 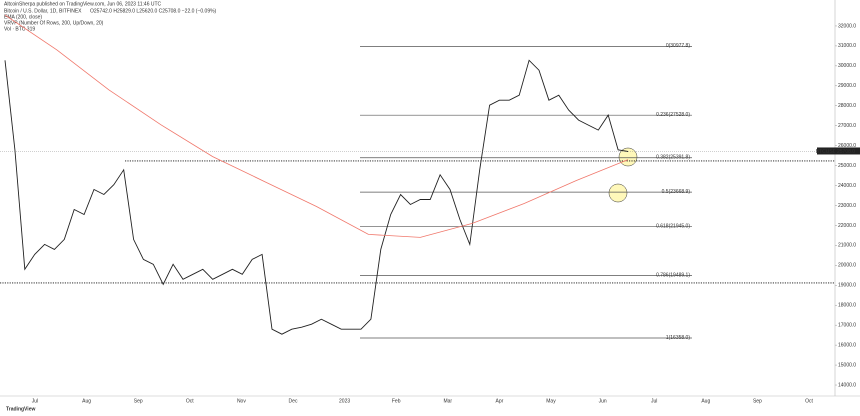 What do you see at coordinates (678, 338) in the screenshot?
I see `fib-label: 1(16358.0)` at bounding box center [678, 338].